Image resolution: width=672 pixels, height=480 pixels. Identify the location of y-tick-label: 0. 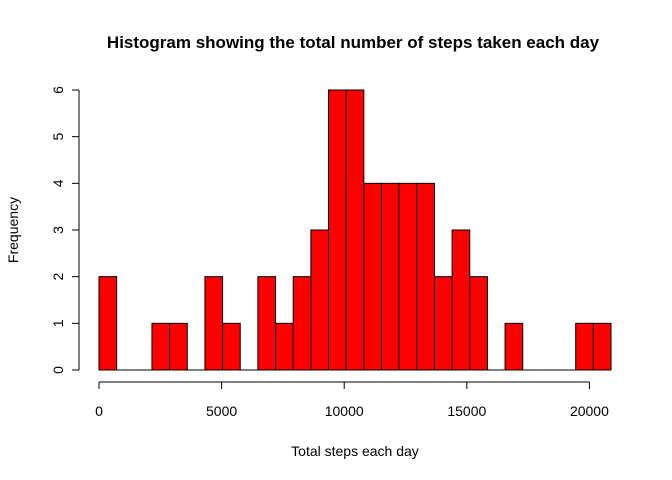
(58, 370).